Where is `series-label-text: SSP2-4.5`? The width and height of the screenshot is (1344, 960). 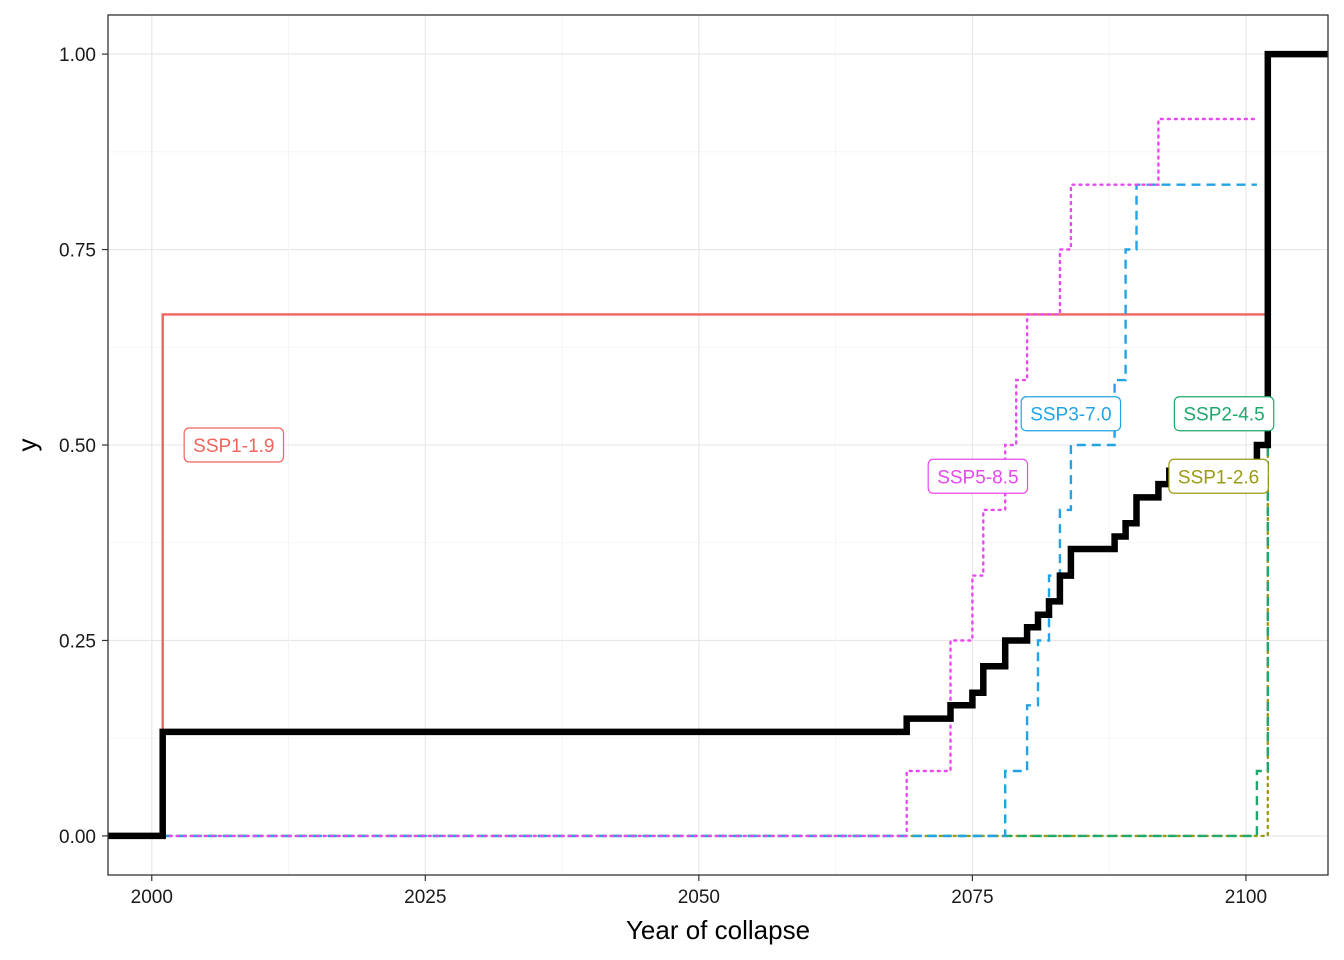
series-label-text: SSP2-4.5 is located at coordinates (1223, 415).